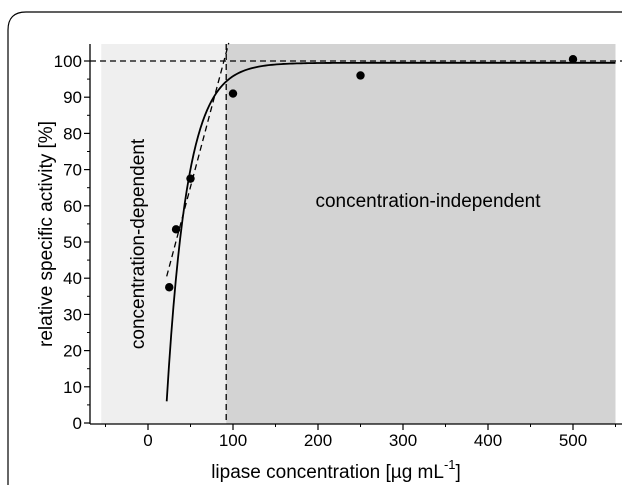 The width and height of the screenshot is (622, 485). What do you see at coordinates (77, 423) in the screenshot?
I see `y-tick-label: 0` at bounding box center [77, 423].